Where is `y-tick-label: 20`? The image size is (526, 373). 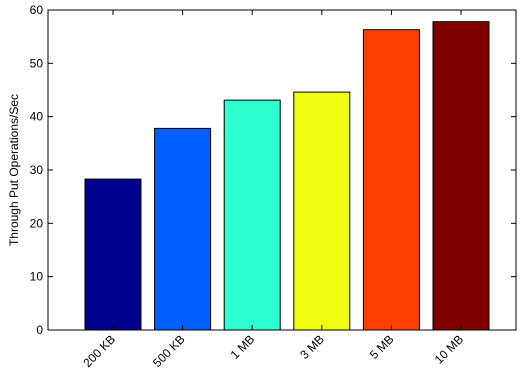 y-tick-label: 20 is located at coordinates (37, 223).